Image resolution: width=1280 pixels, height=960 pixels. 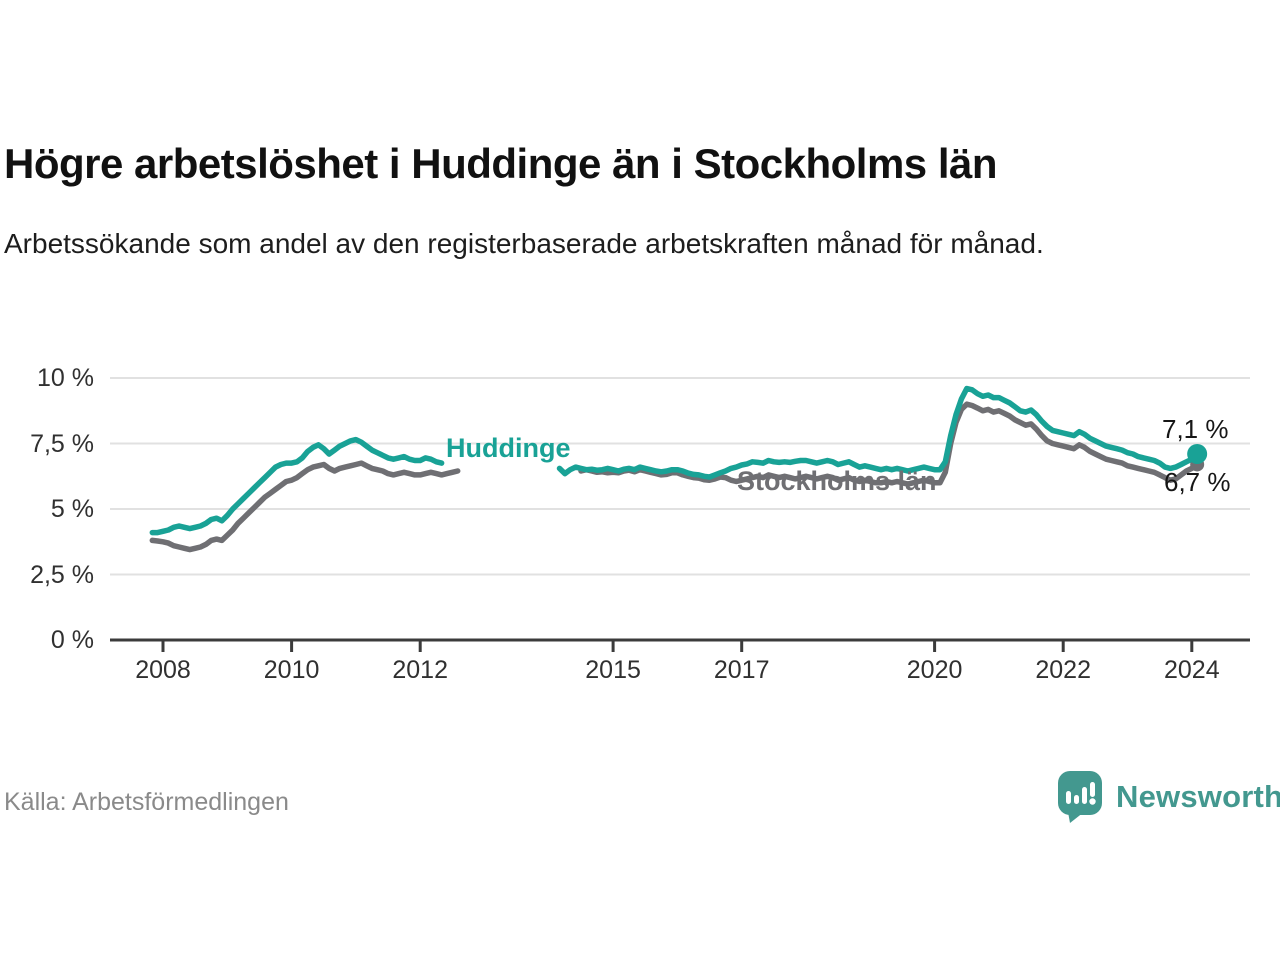 I want to click on series-label-huddinge: Huddinge, so click(x=508, y=448).